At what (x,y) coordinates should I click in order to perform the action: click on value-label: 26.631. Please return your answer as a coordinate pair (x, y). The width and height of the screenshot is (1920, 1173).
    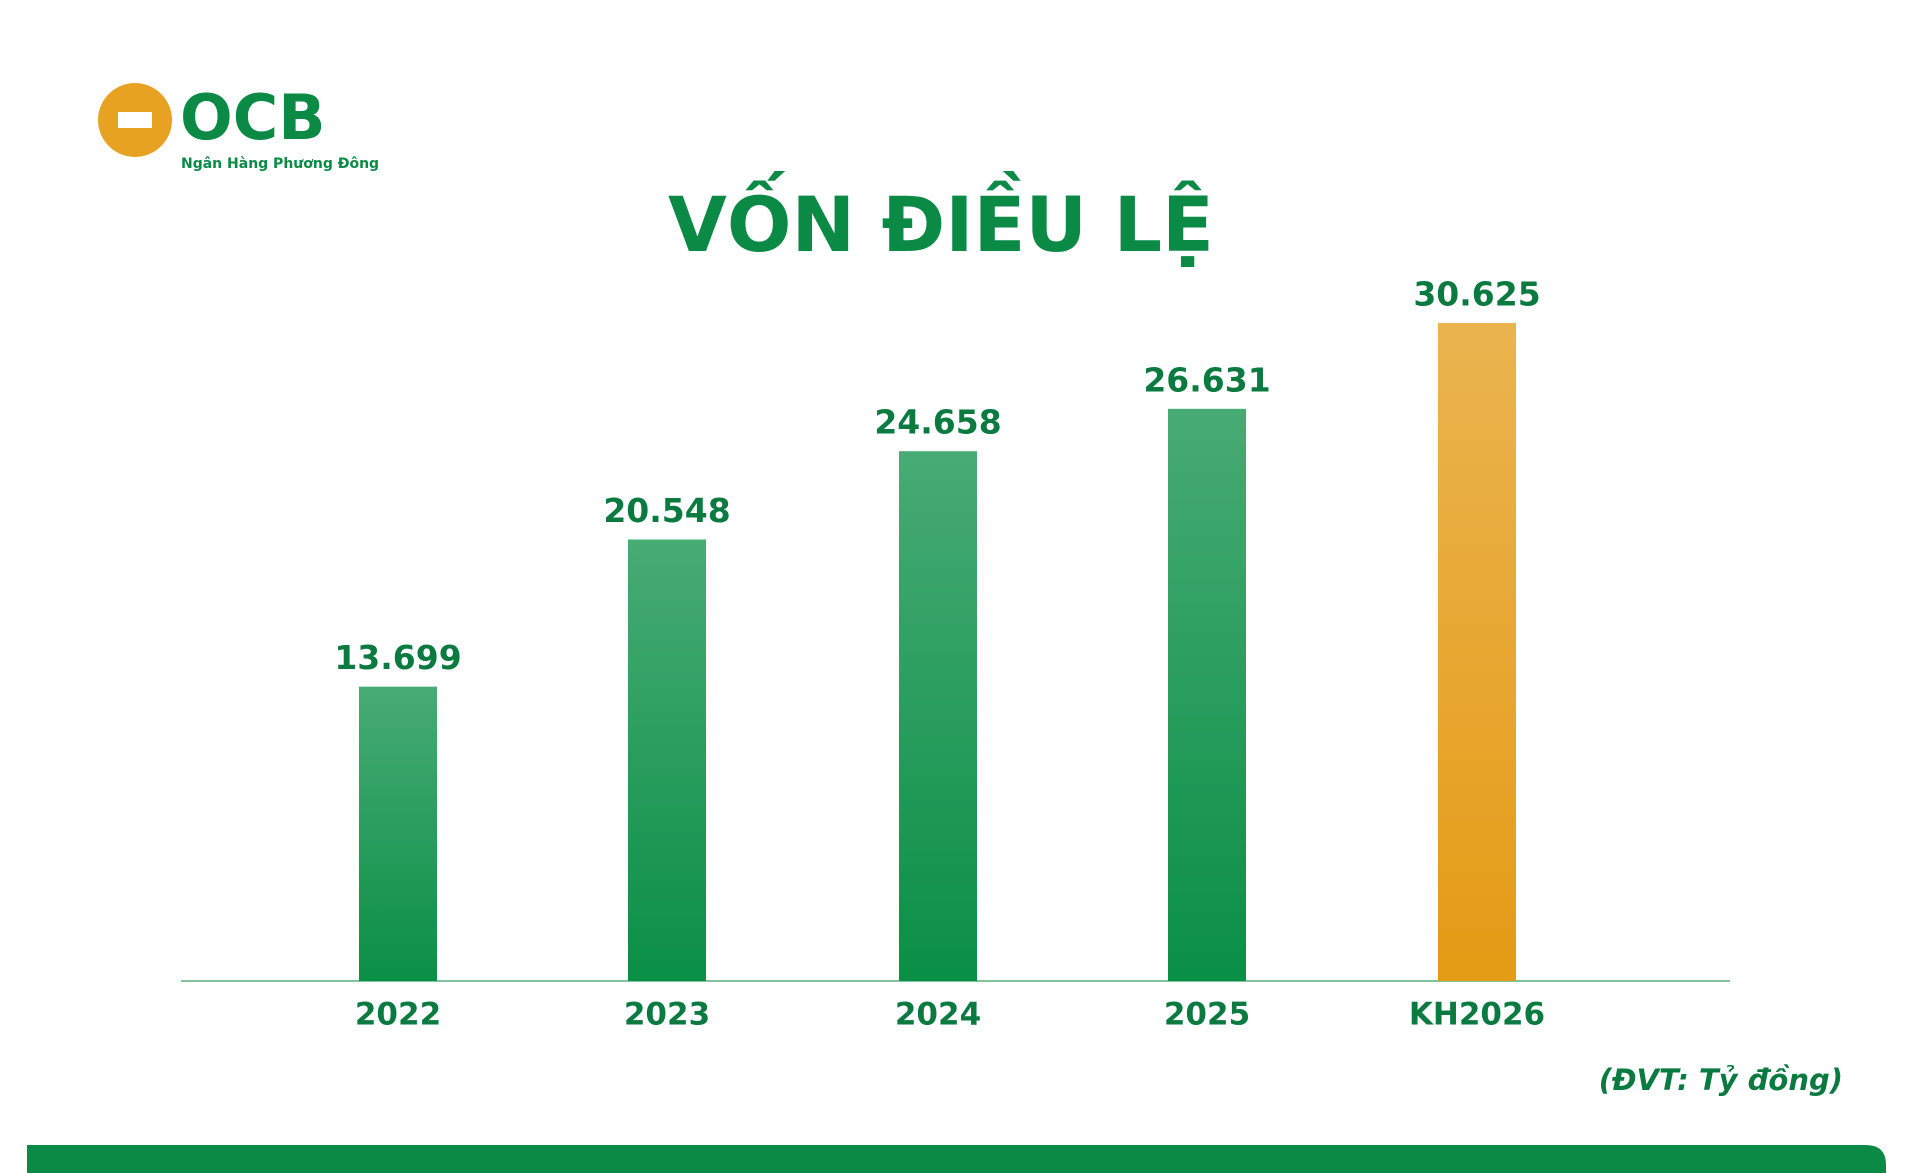
    Looking at the image, I should click on (1206, 379).